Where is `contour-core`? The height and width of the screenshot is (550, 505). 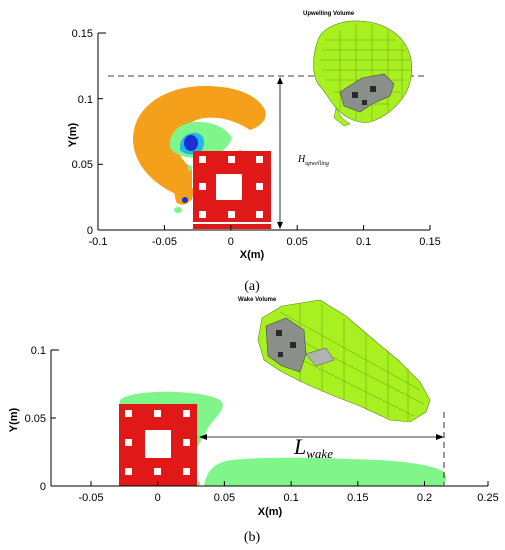 contour-core is located at coordinates (191, 143).